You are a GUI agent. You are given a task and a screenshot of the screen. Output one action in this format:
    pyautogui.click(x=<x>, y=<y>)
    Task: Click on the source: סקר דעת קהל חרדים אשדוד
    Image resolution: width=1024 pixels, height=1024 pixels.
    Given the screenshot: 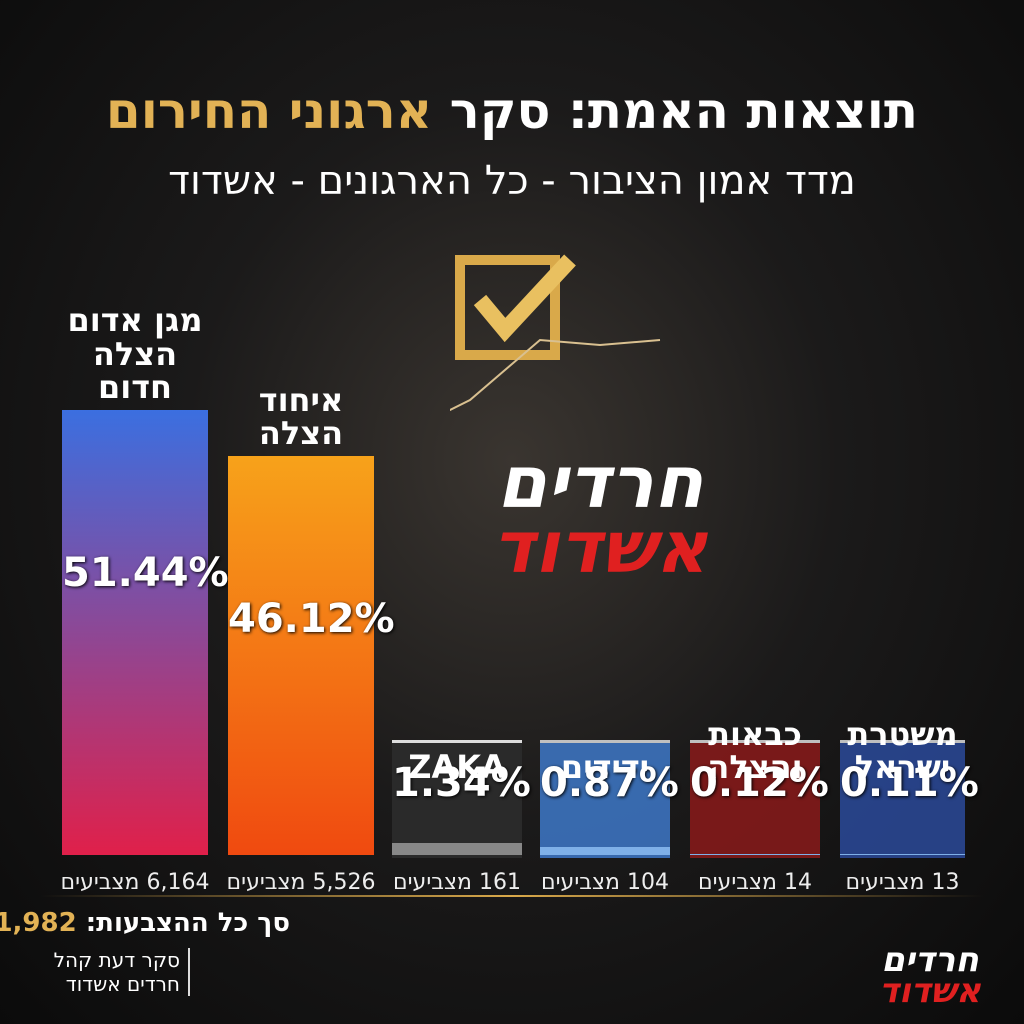 What is the action you would take?
    pyautogui.click(x=110, y=972)
    